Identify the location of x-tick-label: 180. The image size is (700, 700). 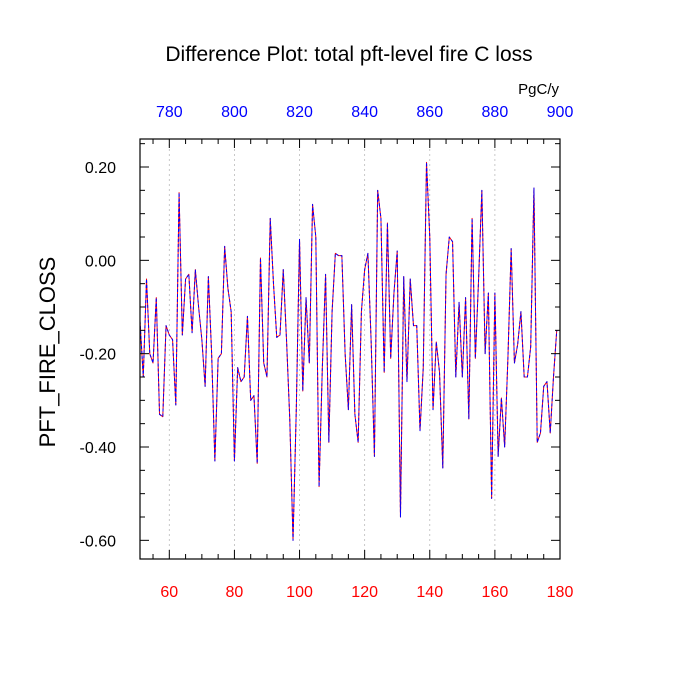
(560, 592).